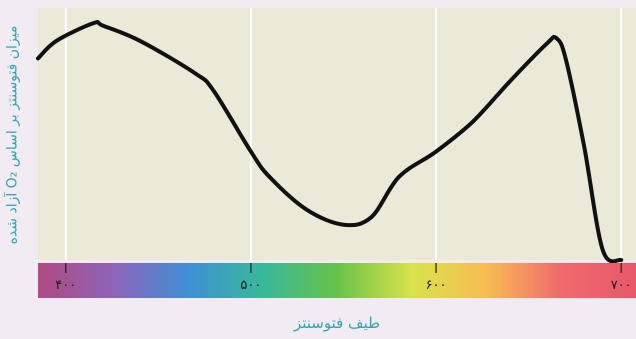 The image size is (636, 339). I want to click on visible-spectrum-bar, so click(337, 280).